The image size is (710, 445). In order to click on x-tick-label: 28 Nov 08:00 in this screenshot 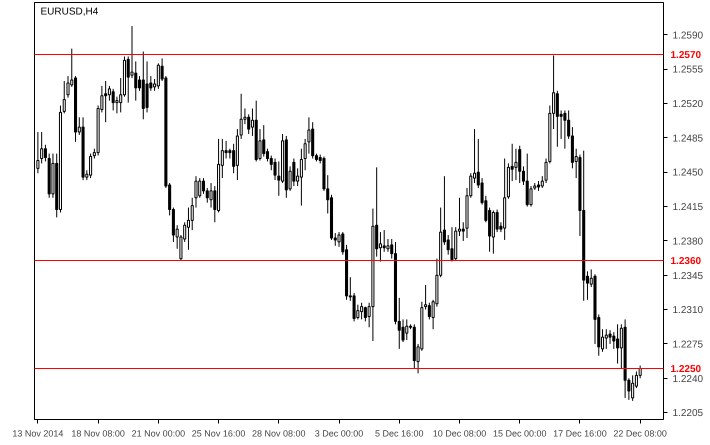, I will do `click(279, 433)`.